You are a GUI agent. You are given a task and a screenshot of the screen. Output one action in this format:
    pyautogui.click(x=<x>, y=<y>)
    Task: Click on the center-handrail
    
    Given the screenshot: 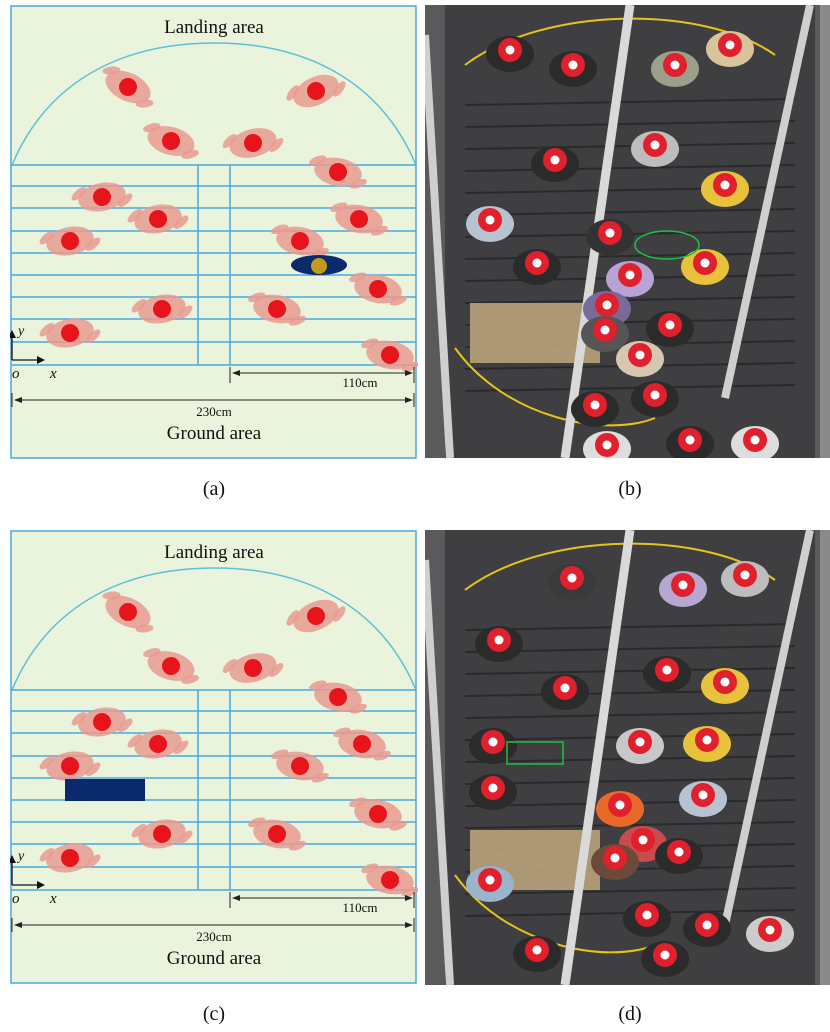 What is the action you would take?
    pyautogui.click(x=597, y=757)
    